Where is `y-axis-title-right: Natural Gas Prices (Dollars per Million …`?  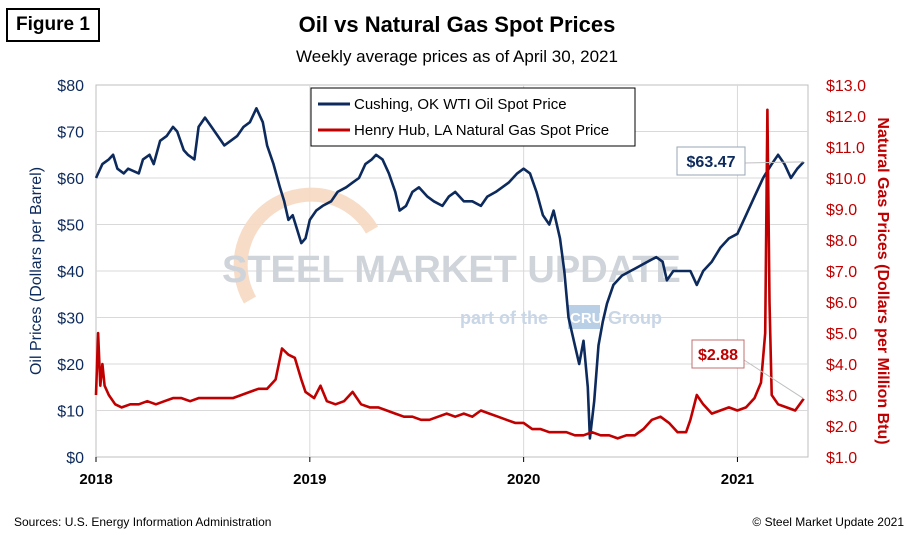 y-axis-title-right: Natural Gas Prices (Dollars per Million … is located at coordinates (882, 280).